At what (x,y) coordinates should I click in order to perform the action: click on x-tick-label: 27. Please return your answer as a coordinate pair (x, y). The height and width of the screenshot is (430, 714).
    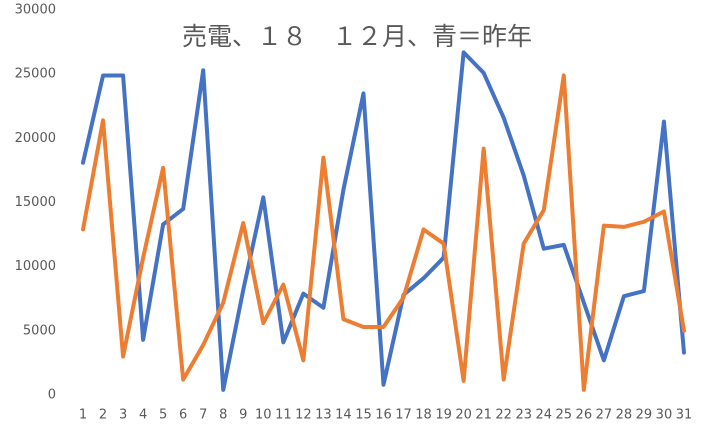
    Looking at the image, I should click on (604, 415).